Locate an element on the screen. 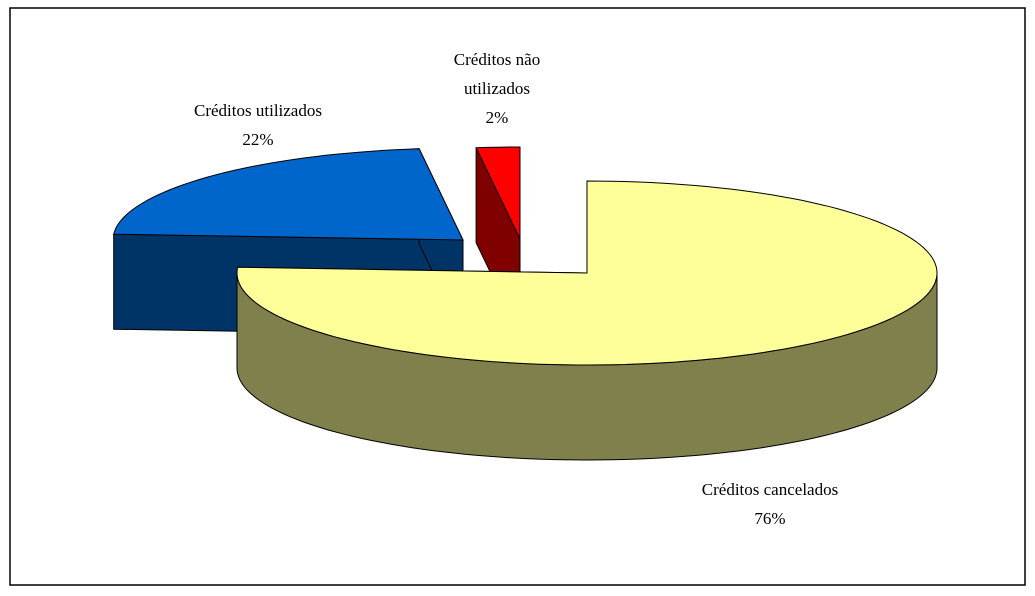 This screenshot has height=596, width=1035. slice-label: Créditos utilizados 22% is located at coordinates (258, 125).